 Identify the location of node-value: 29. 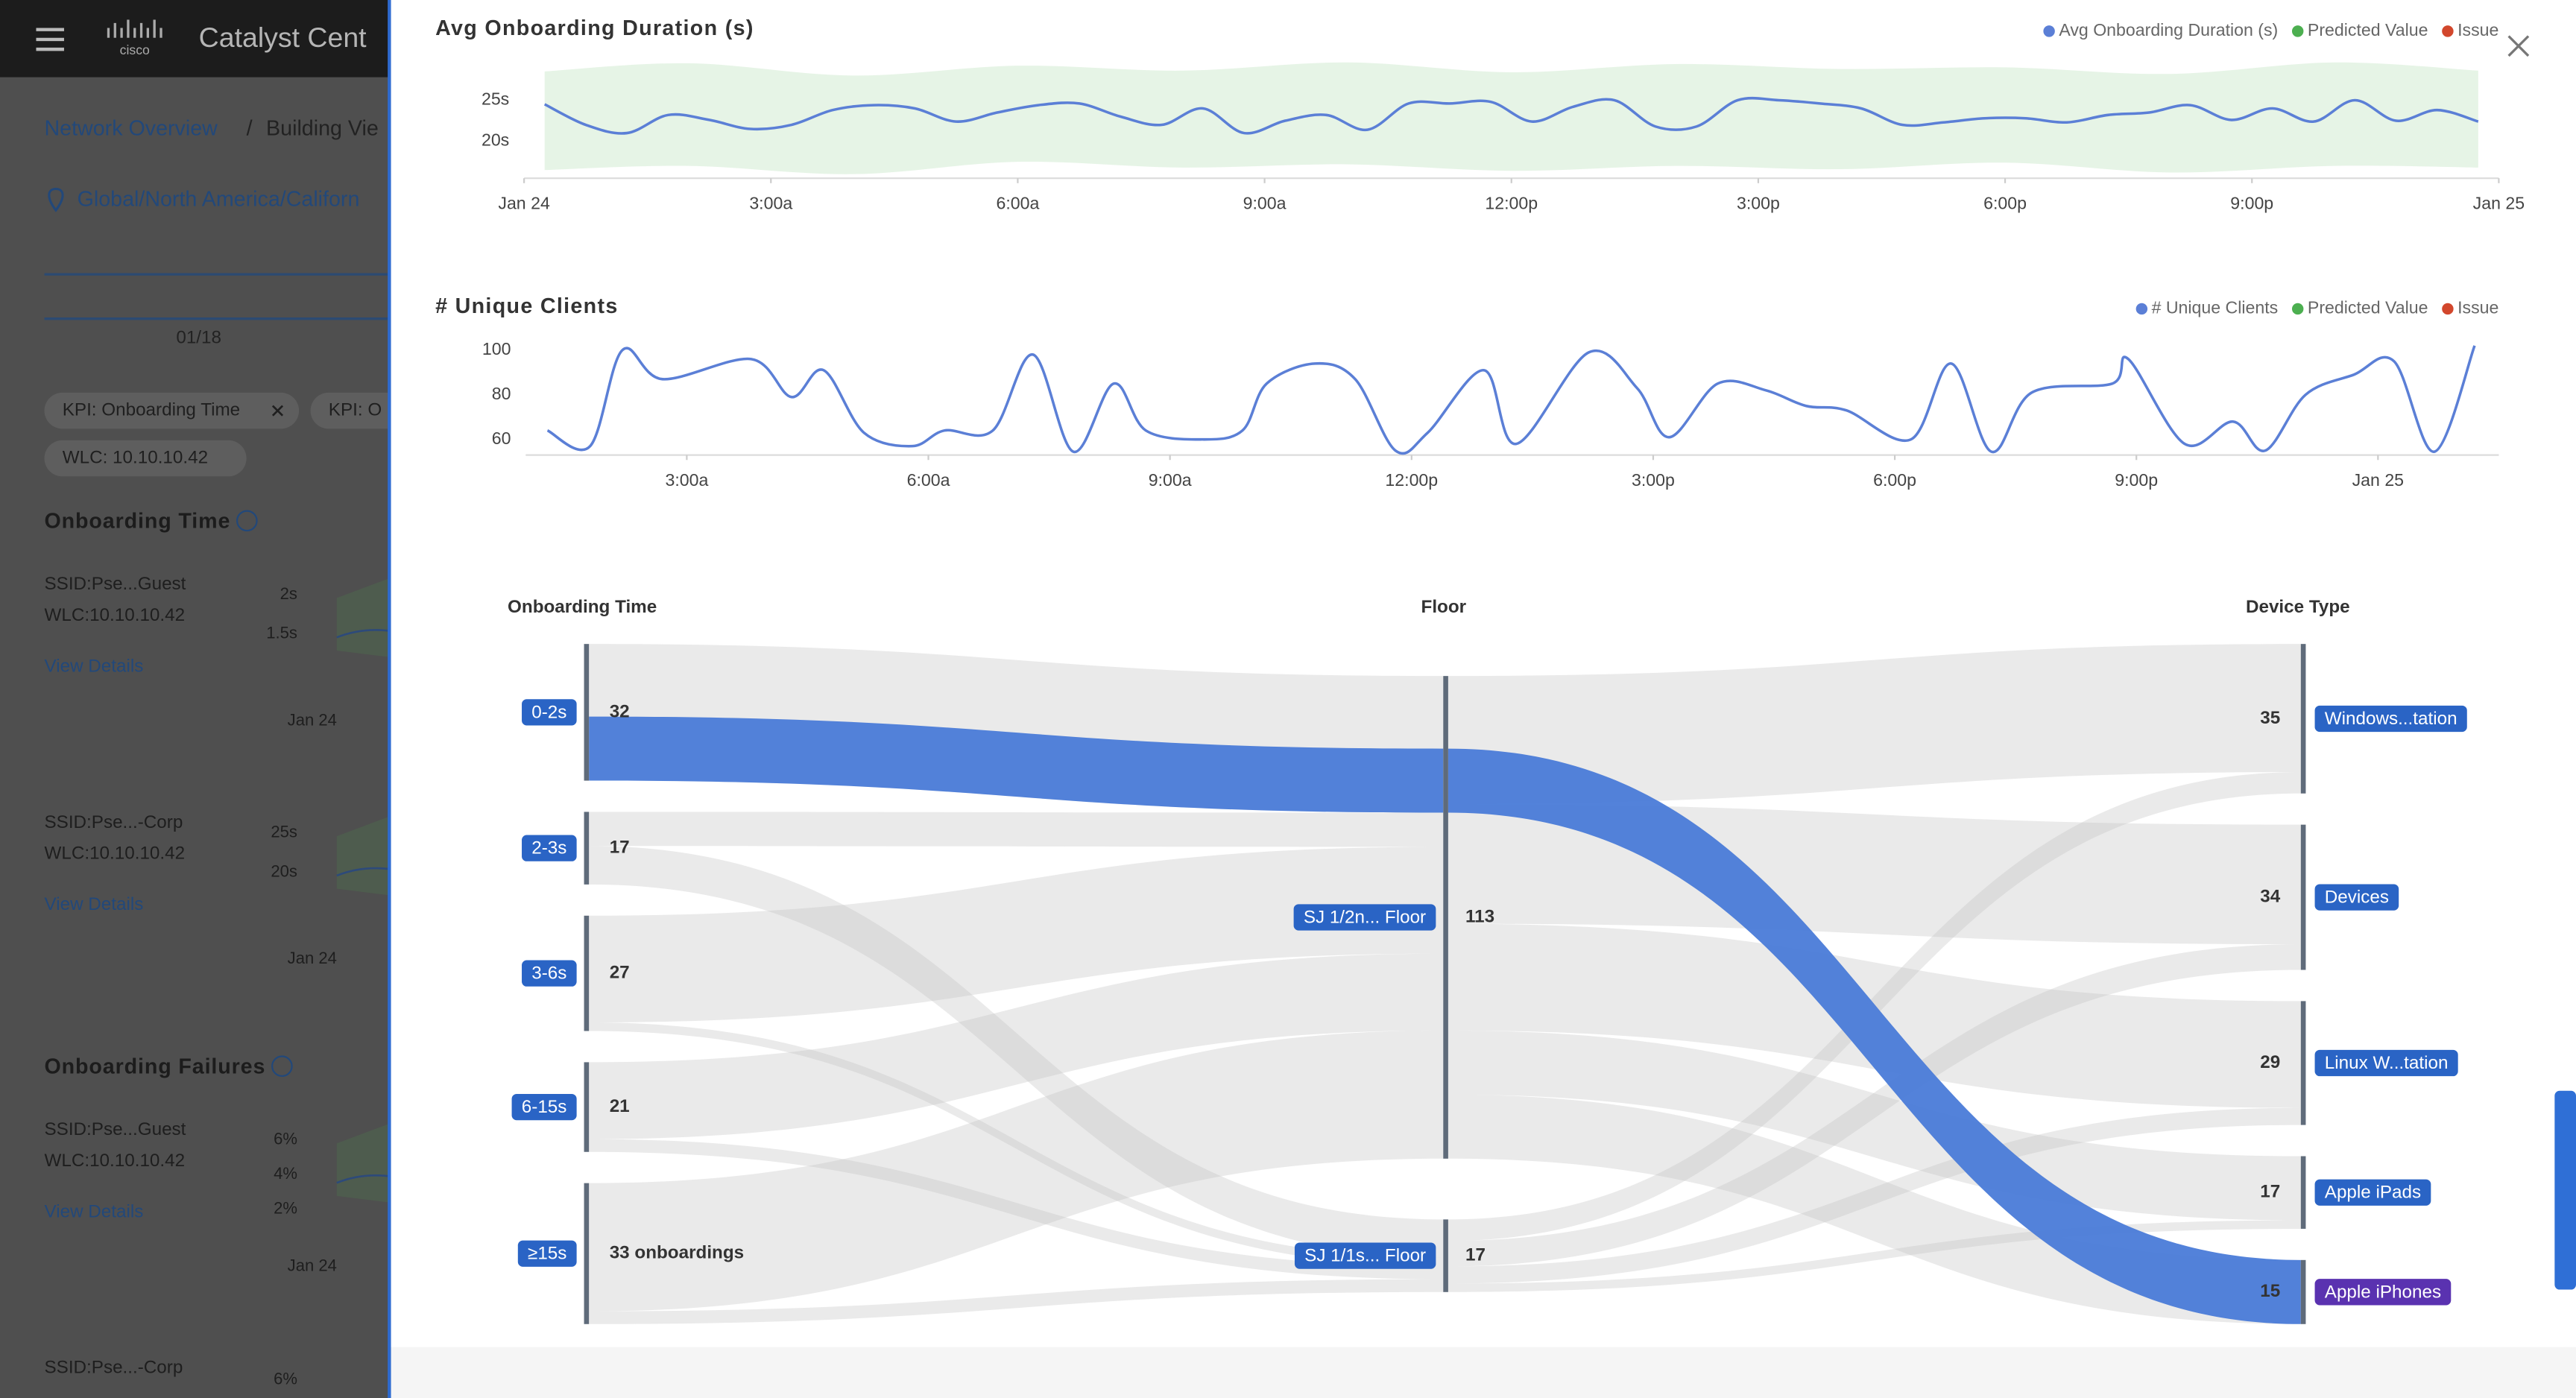
(2270, 1062).